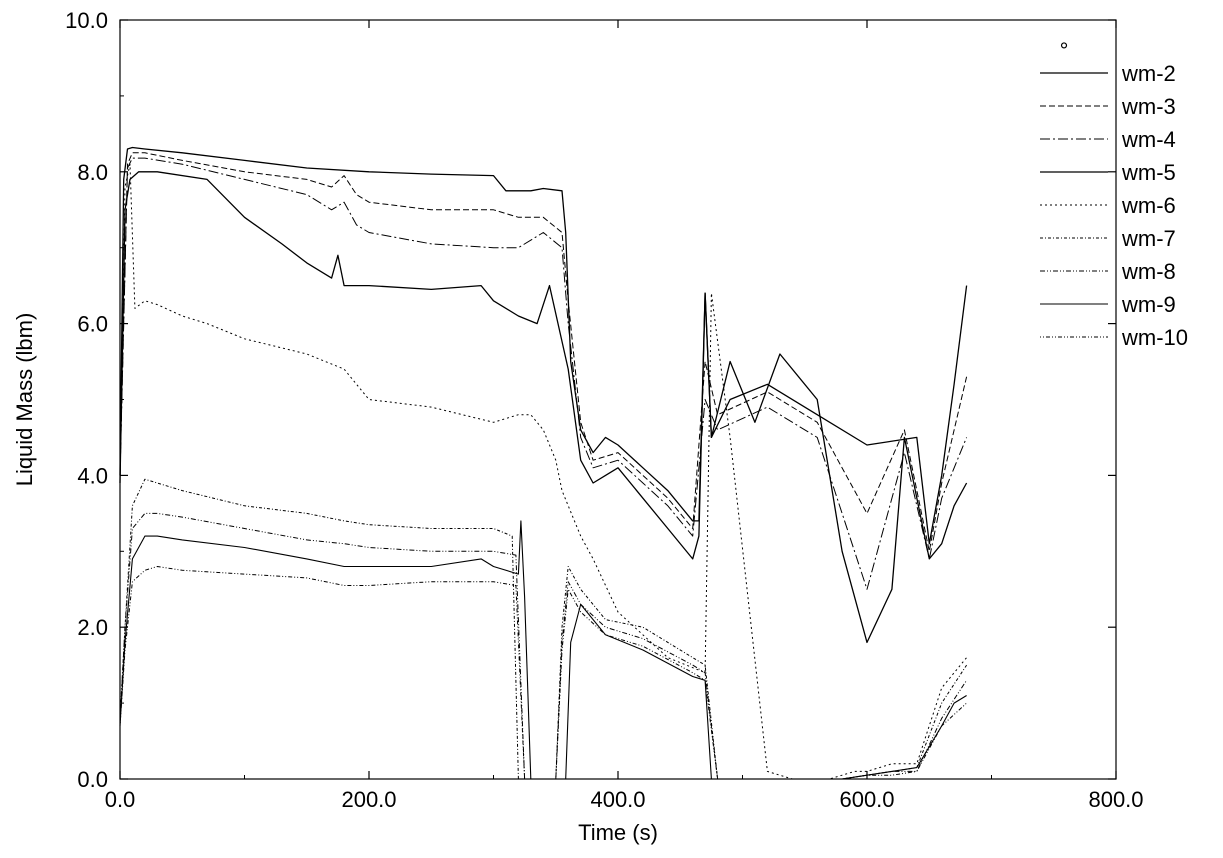 The width and height of the screenshot is (1223, 858). Describe the element at coordinates (1148, 172) in the screenshot. I see `legend-label: wm-5` at that location.